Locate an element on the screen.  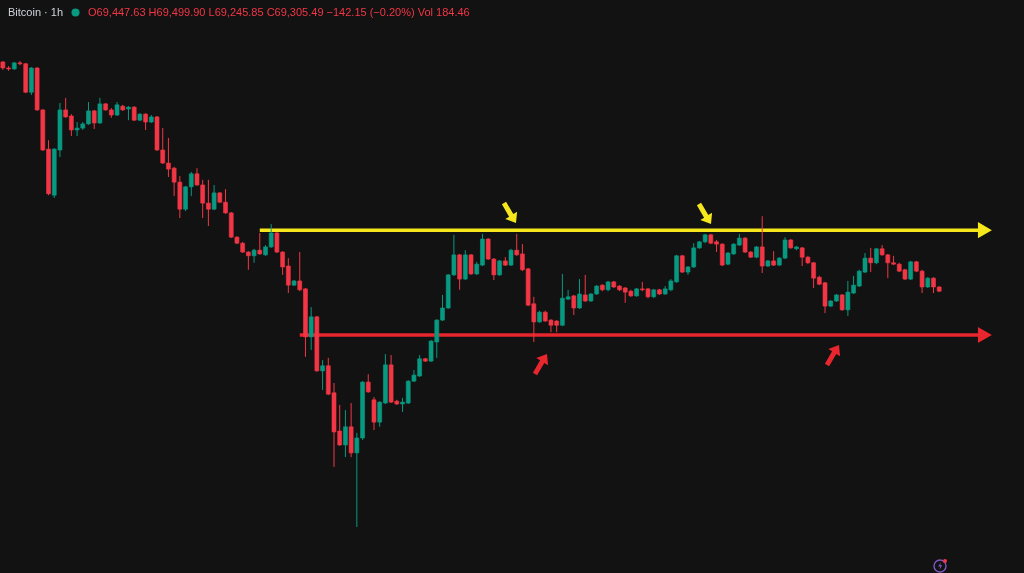
chart-subtitle: O69,447.63 H69,499.90 L69,245.85 C69,305.49 −142.15 (−0.20%) Vol 184.46 is located at coordinates (279, 12).